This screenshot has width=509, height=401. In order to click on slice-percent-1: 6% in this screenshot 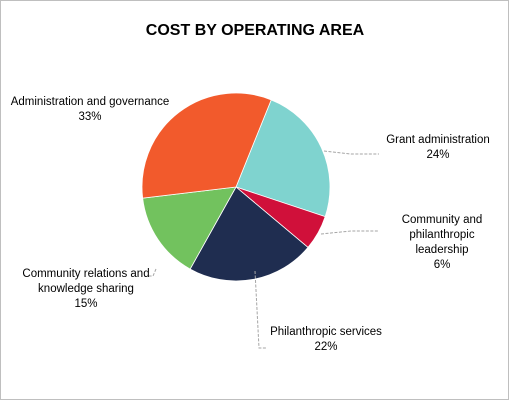, I will do `click(442, 265)`.